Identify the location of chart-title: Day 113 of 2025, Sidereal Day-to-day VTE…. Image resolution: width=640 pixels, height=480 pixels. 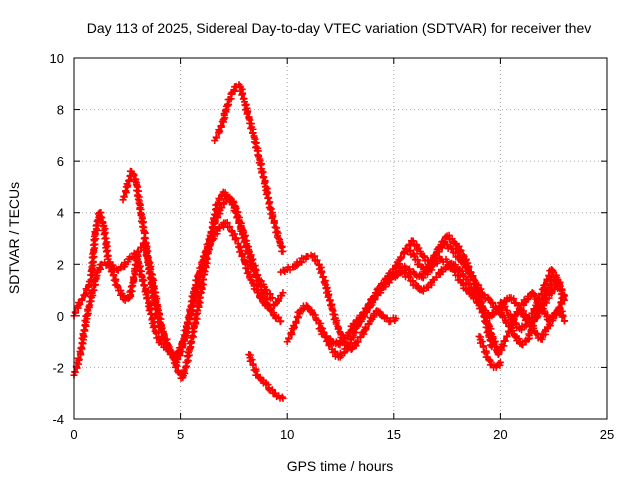
(339, 28).